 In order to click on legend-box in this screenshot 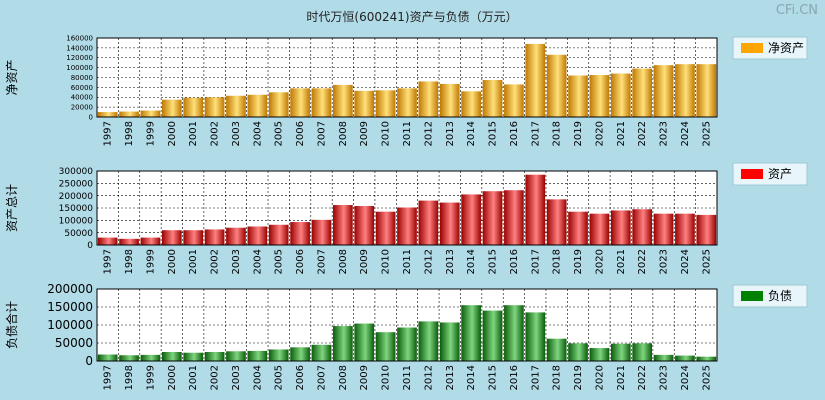, I will do `click(770, 174)`.